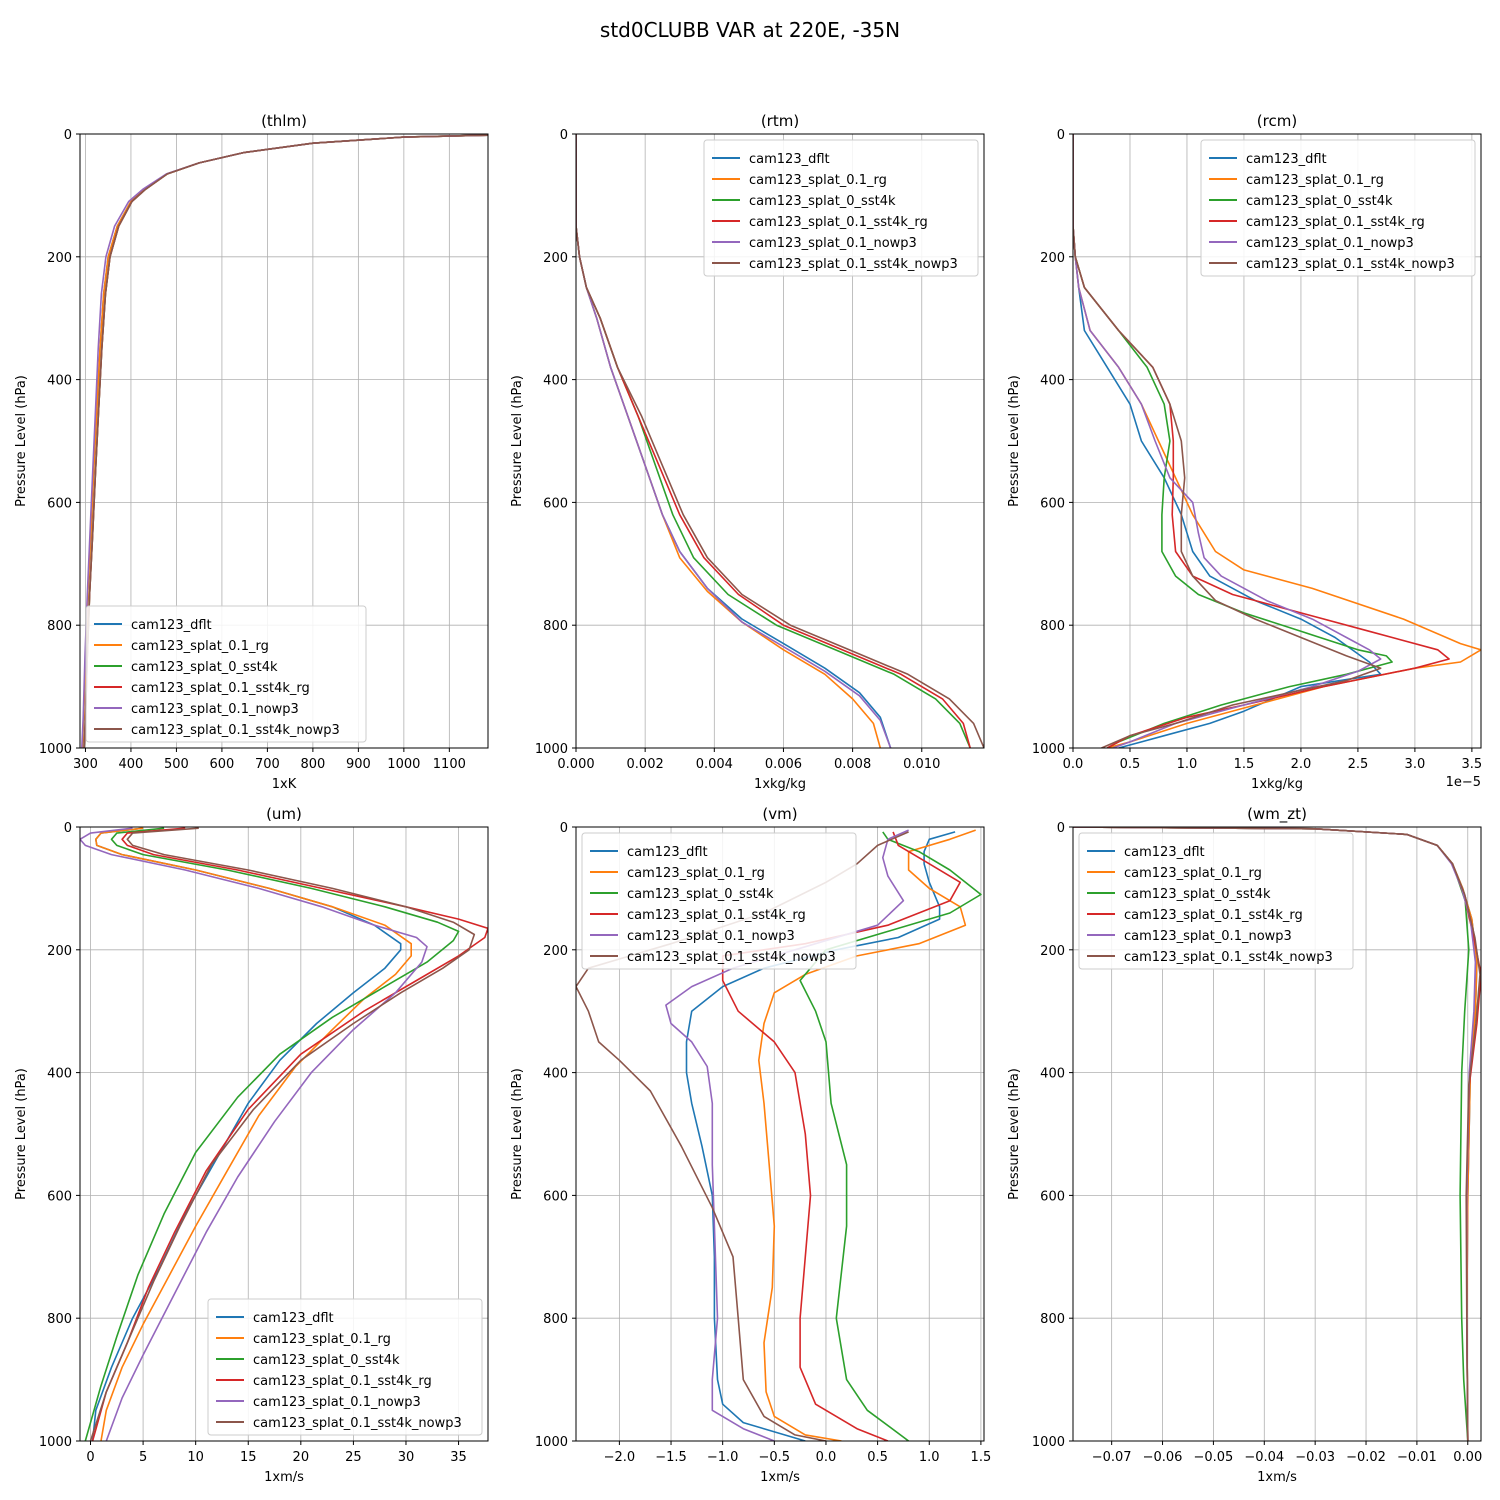 The image size is (1500, 1500). What do you see at coordinates (248, 1457) in the screenshot?
I see `x-tick-label: 15` at bounding box center [248, 1457].